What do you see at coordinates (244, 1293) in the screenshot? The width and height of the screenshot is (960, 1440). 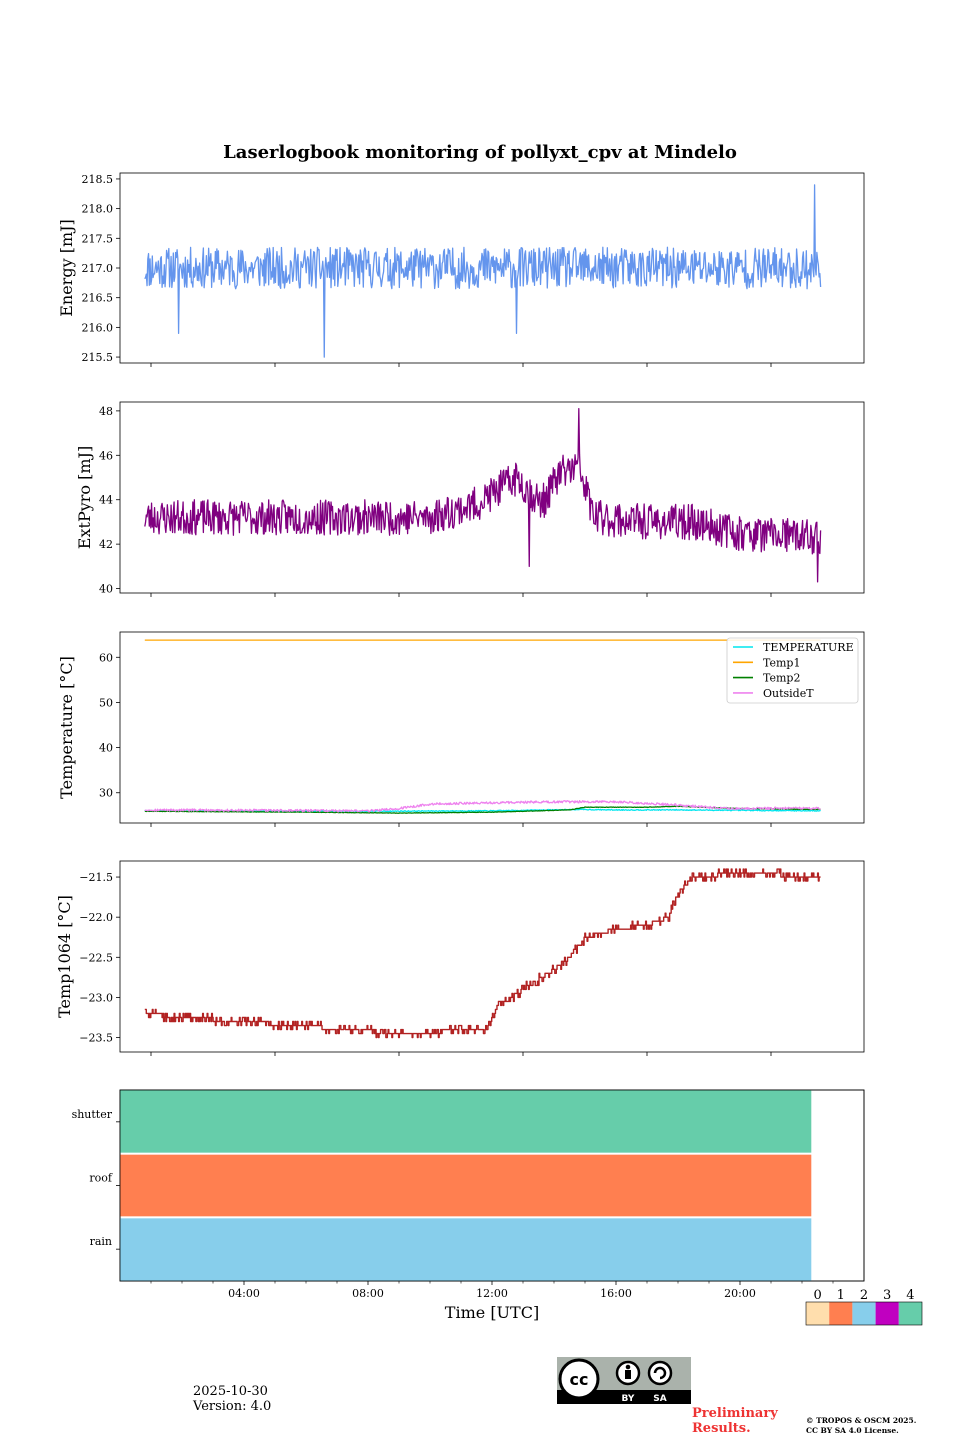 I see `x-tick-label: 04:00` at bounding box center [244, 1293].